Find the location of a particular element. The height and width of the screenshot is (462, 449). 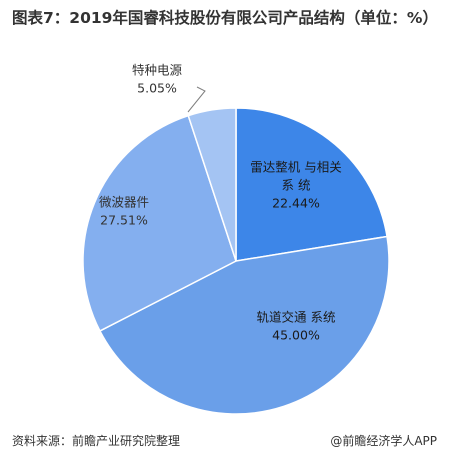

brand-credit: @前瞻经济学人APP is located at coordinates (383, 441).